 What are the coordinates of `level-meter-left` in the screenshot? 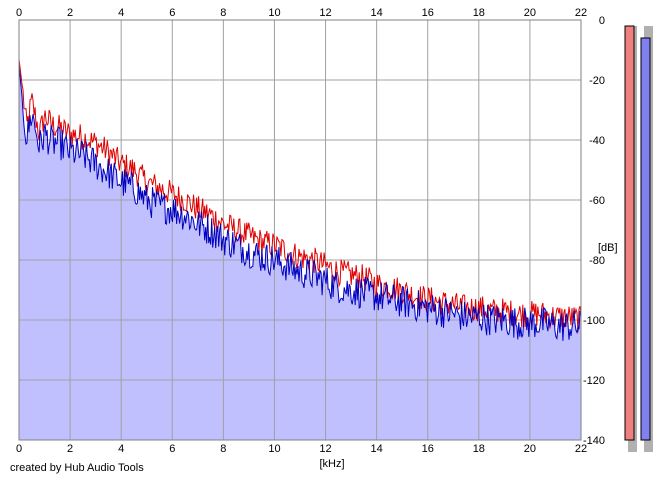 It's located at (629, 233).